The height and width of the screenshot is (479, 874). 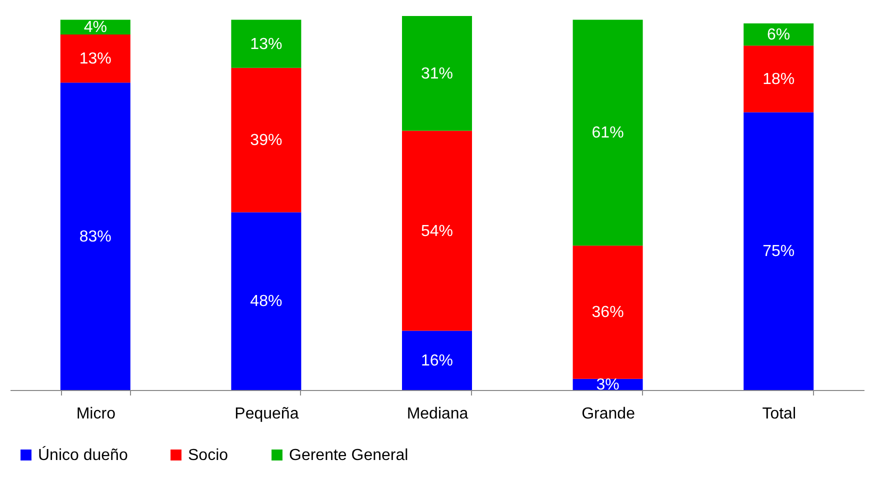 I want to click on data-label: 36%, so click(x=608, y=313).